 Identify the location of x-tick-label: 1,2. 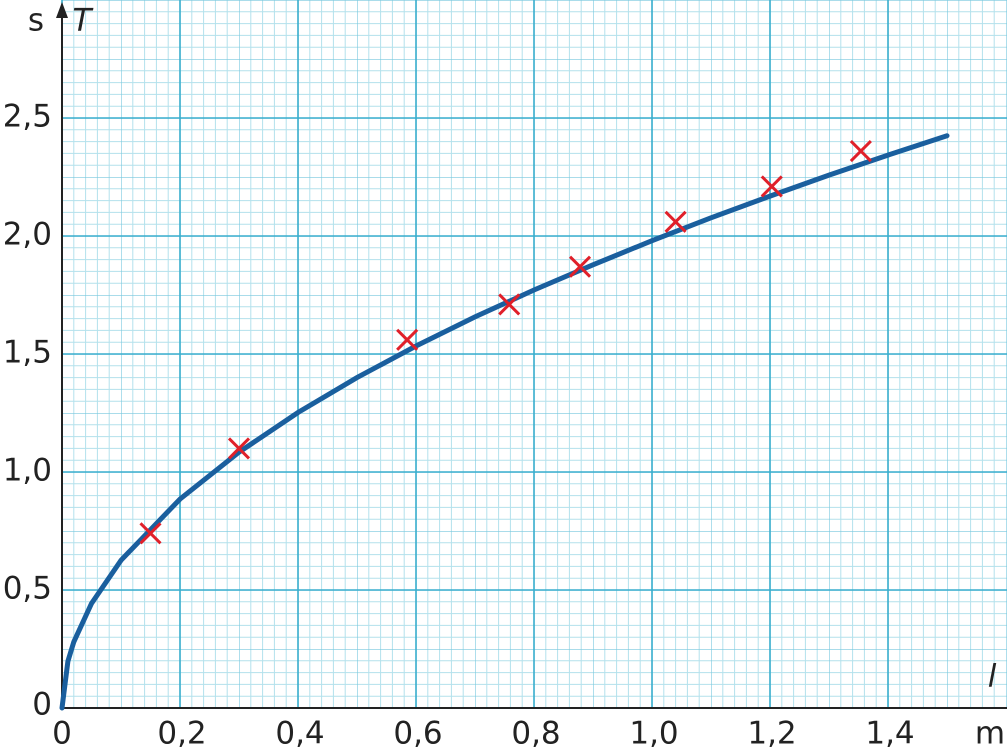
(771, 734).